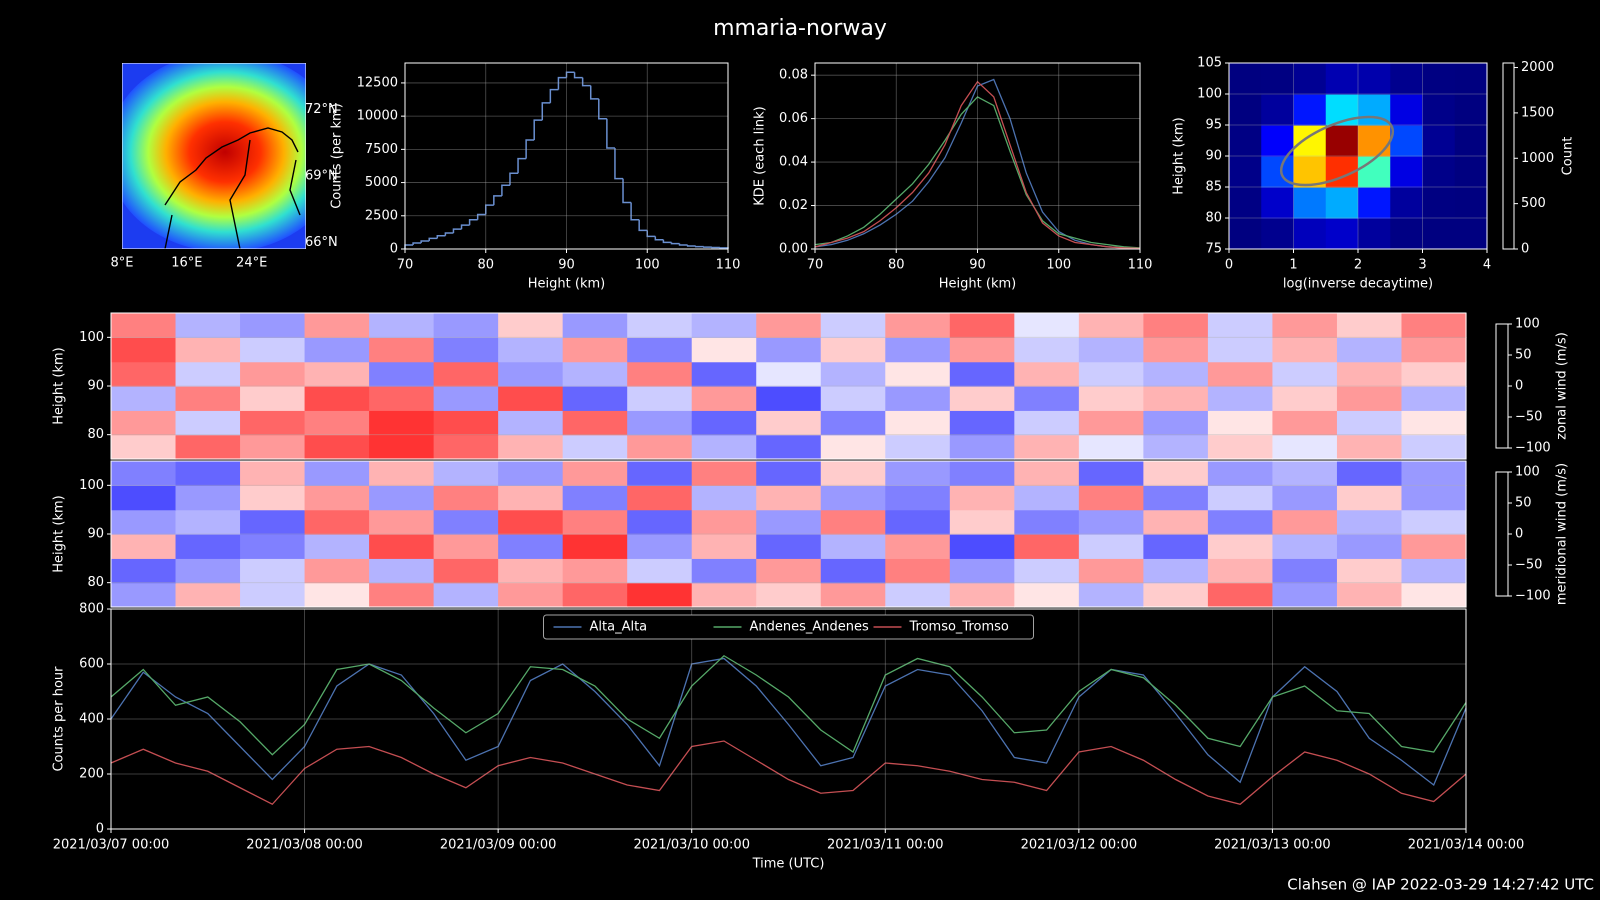  What do you see at coordinates (498, 845) in the screenshot?
I see `x-tick-label: 2021/03/09 00:00` at bounding box center [498, 845].